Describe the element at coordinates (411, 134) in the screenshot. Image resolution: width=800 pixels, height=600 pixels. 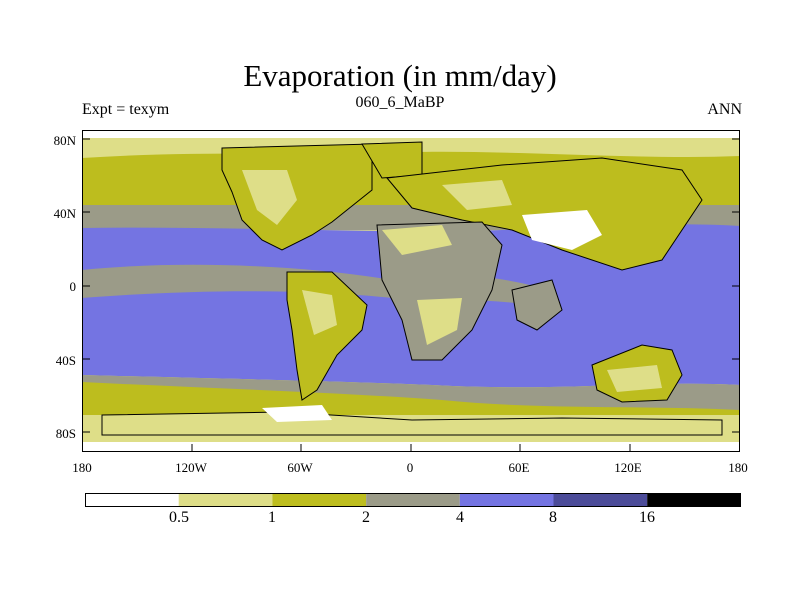
I see `north-pole-area` at that location.